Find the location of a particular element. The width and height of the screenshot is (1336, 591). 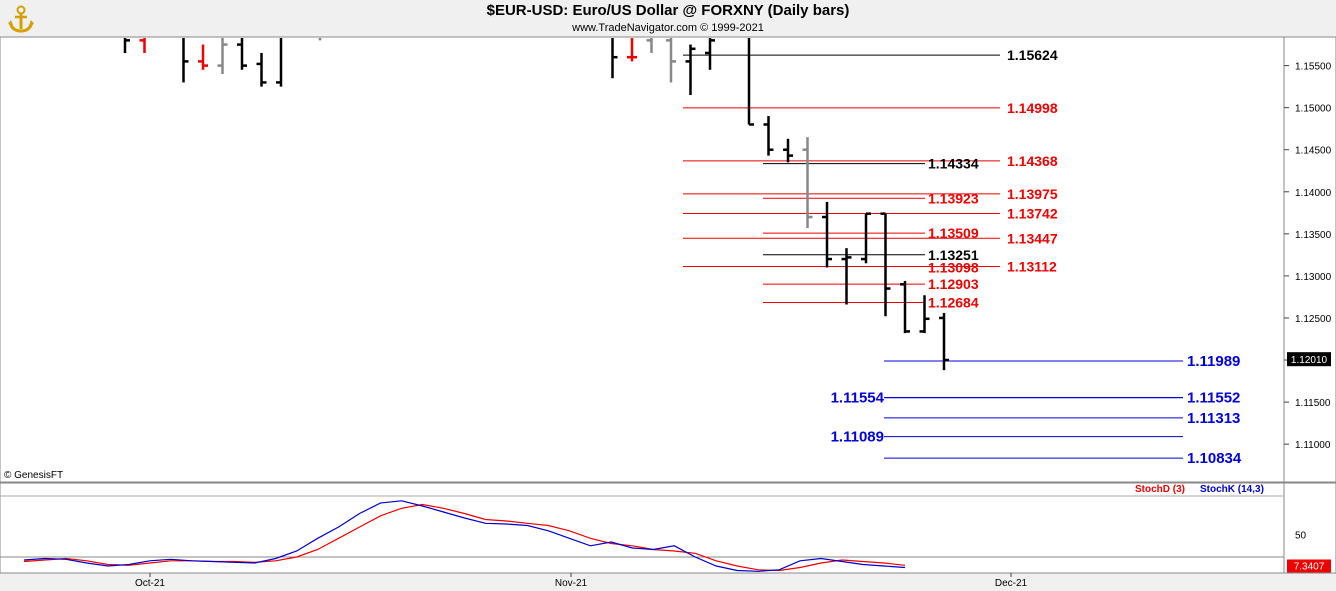

price-tick-label: 1.15000 is located at coordinates (1313, 109).